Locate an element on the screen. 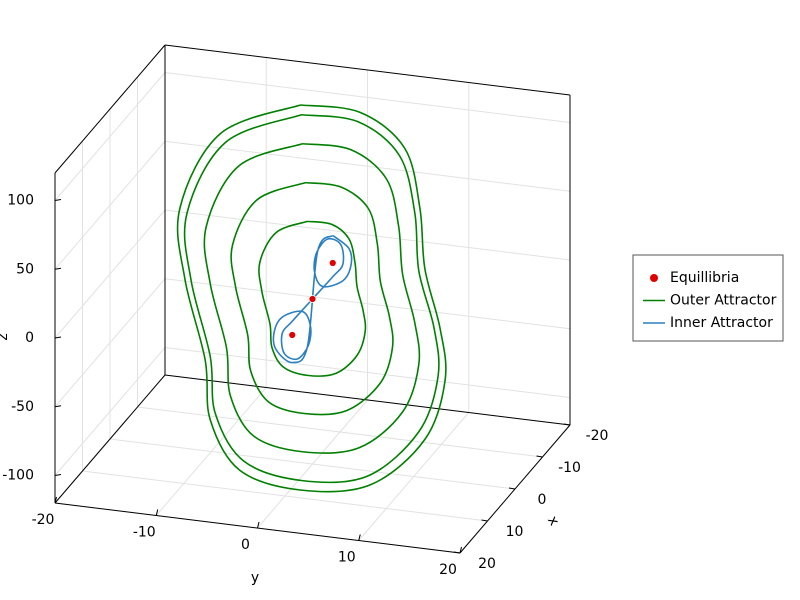 Image resolution: width=800 pixels, height=600 pixels. y-tick-label: -20 is located at coordinates (43, 520).